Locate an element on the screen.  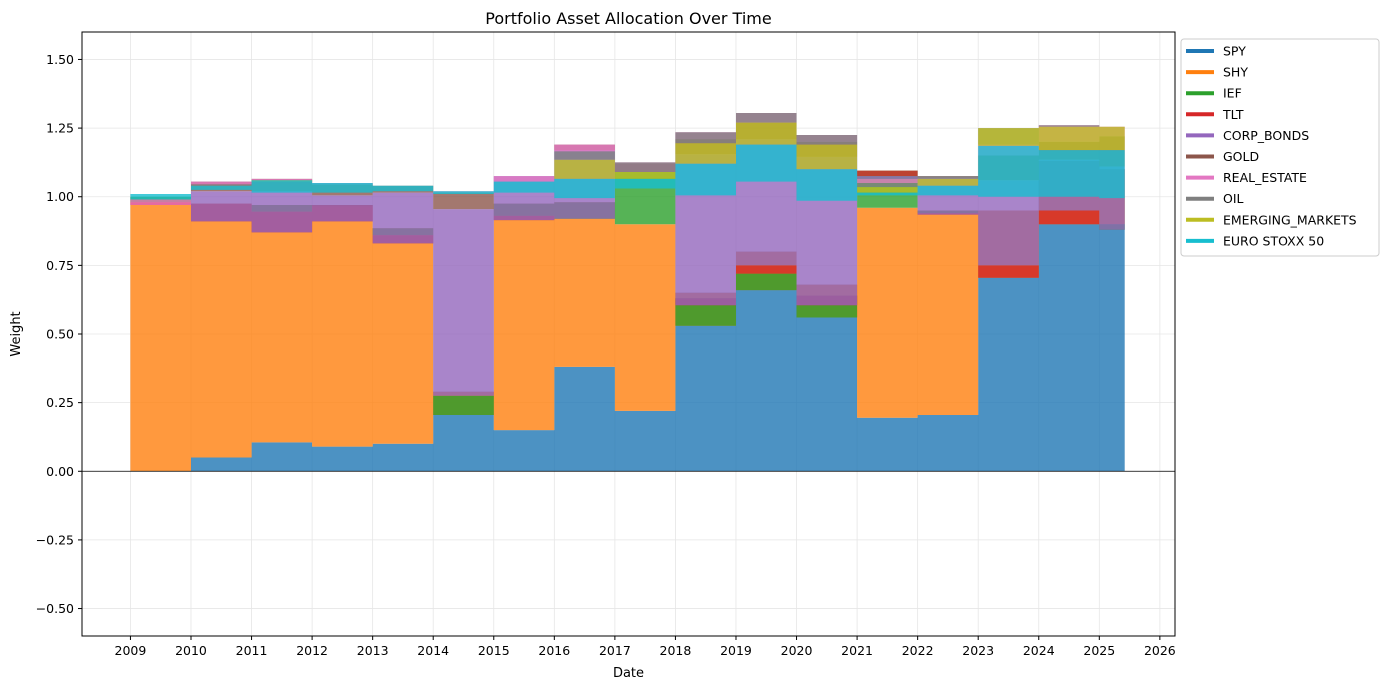
y-tick-label: −0.50 is located at coordinates (55, 608).